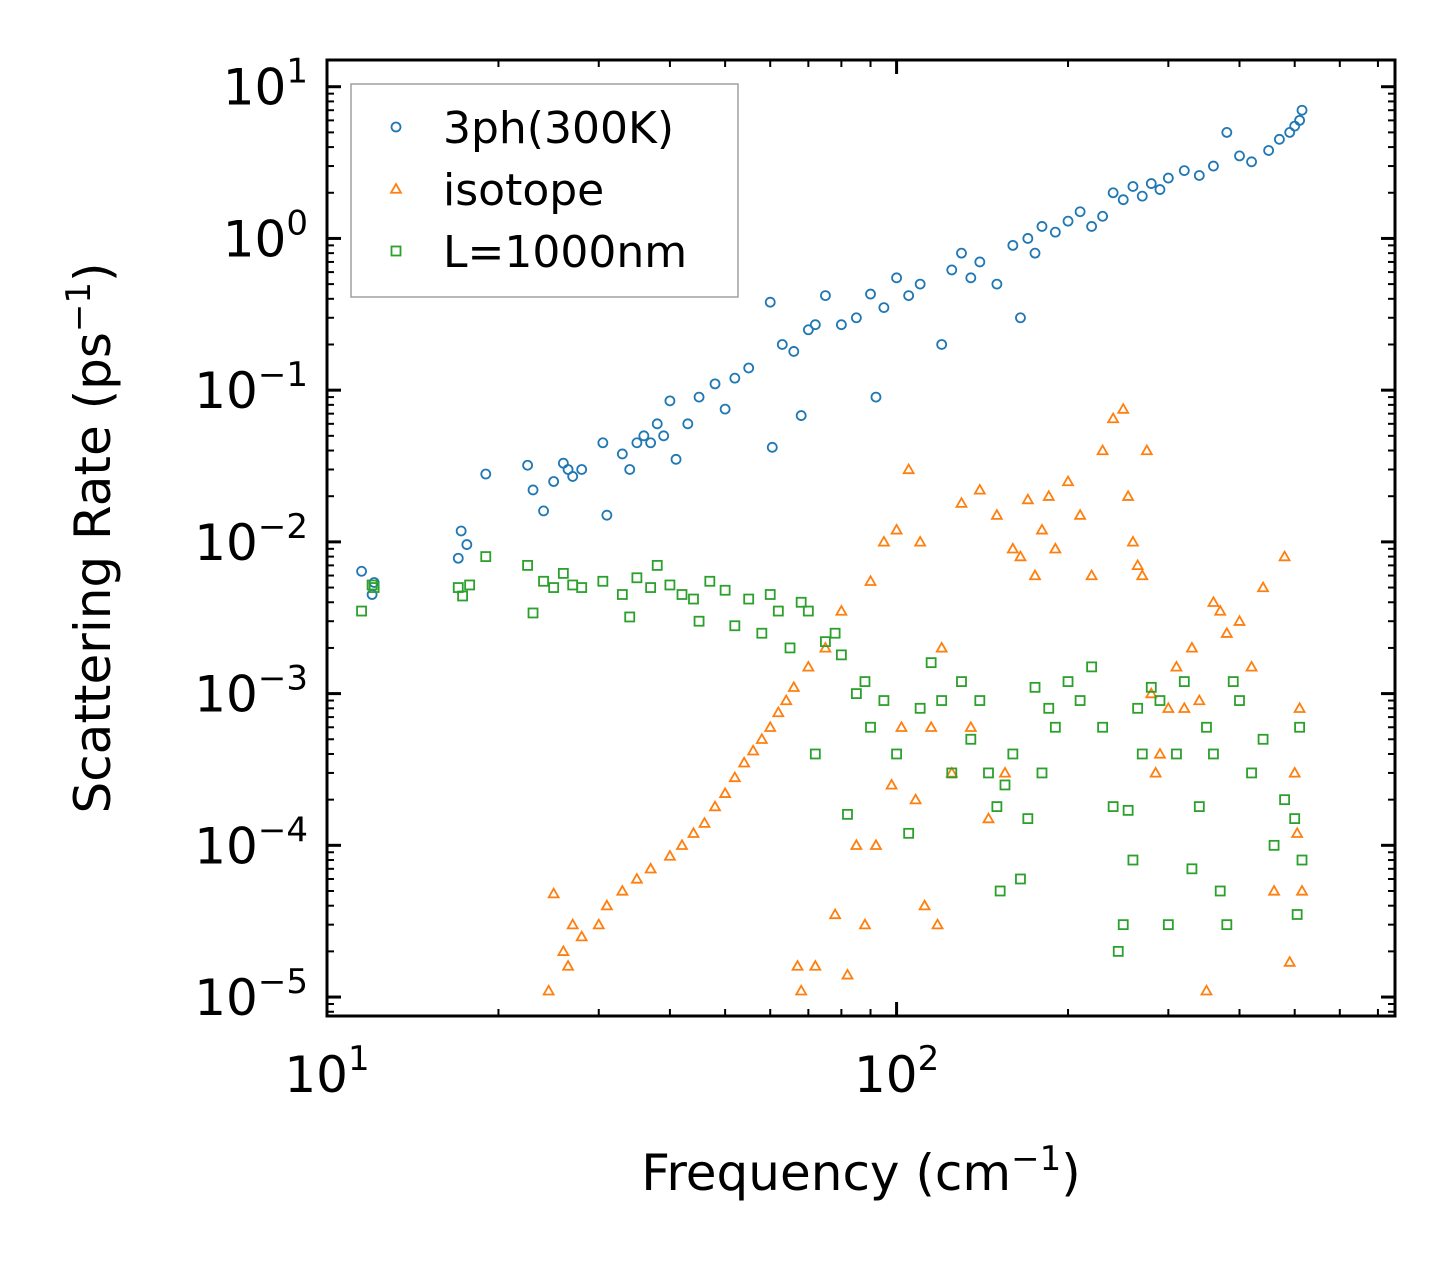  Describe the element at coordinates (396, 251) in the screenshot. I see `legend-marker` at that location.